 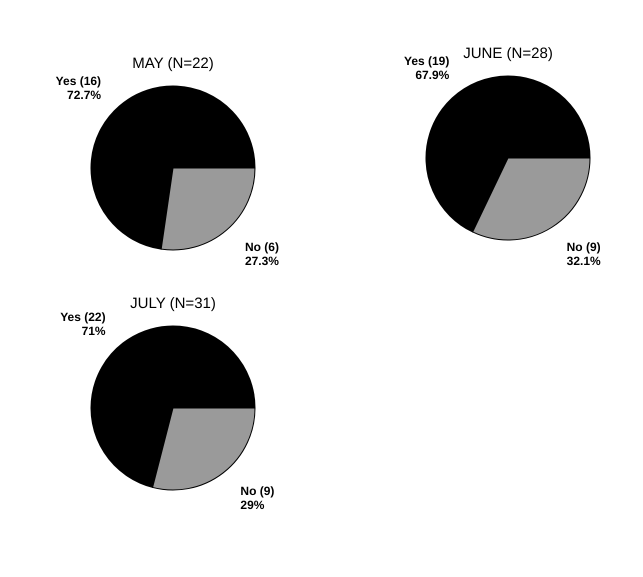 What do you see at coordinates (173, 63) in the screenshot?
I see `chart-title: MAY (N=22)` at bounding box center [173, 63].